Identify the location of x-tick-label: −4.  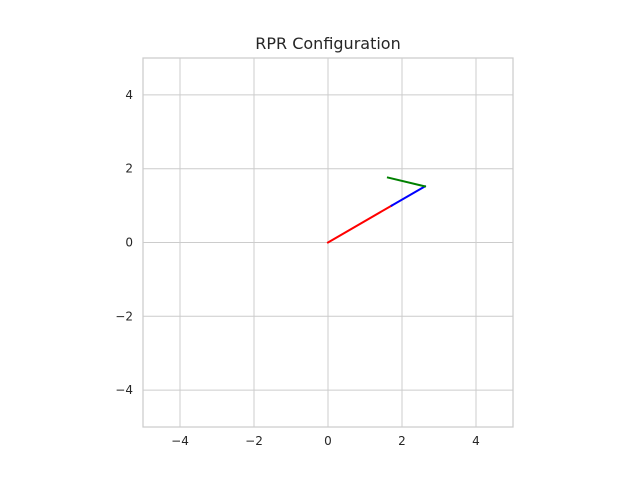
(180, 441).